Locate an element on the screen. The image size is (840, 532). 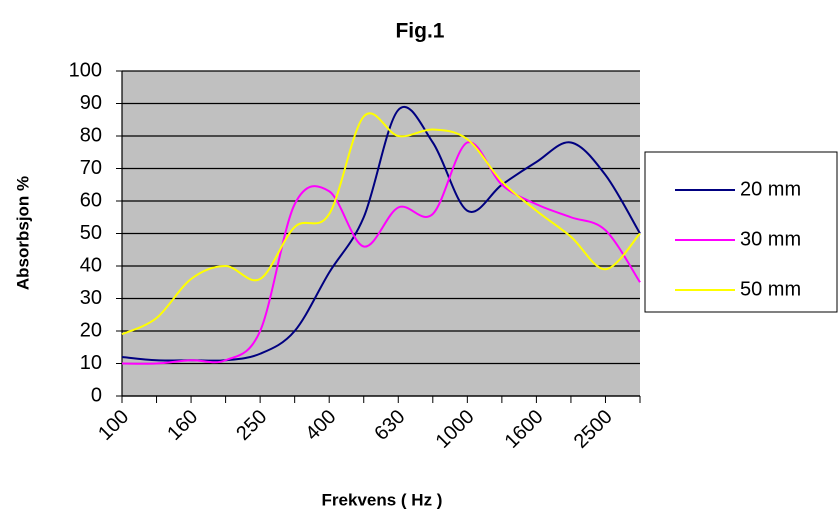
y-tick-label: 70 is located at coordinates (91, 168).